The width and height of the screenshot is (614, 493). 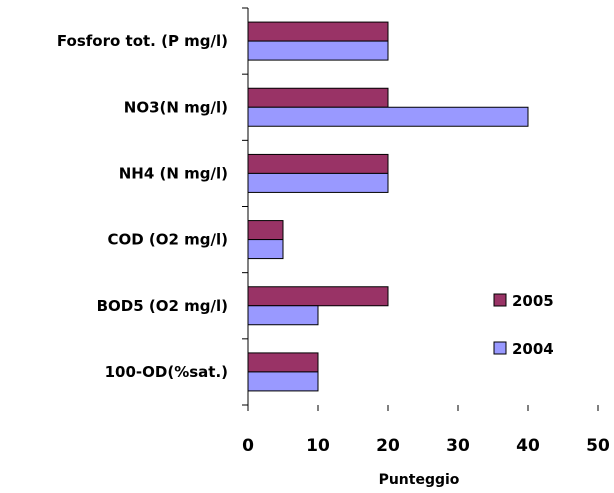 What do you see at coordinates (166, 372) in the screenshot?
I see `category-label: 100-OD(%sat.)` at bounding box center [166, 372].